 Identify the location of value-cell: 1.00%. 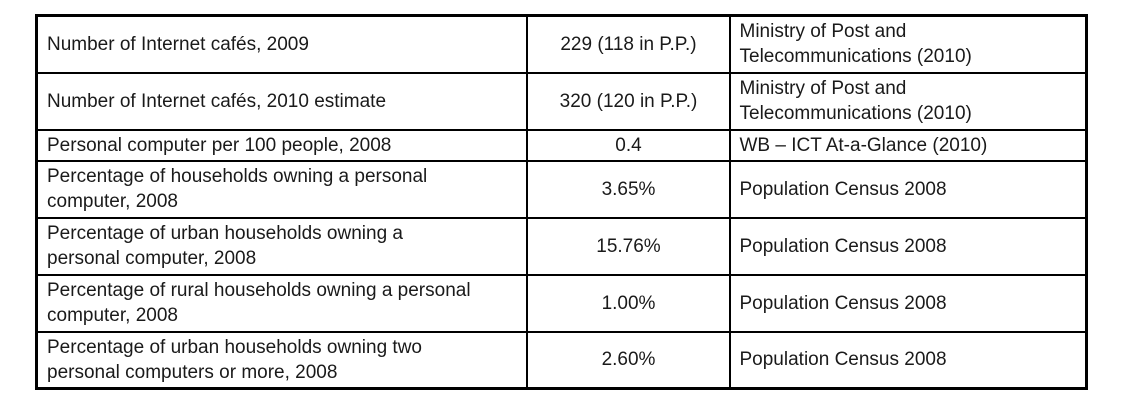
(628, 303).